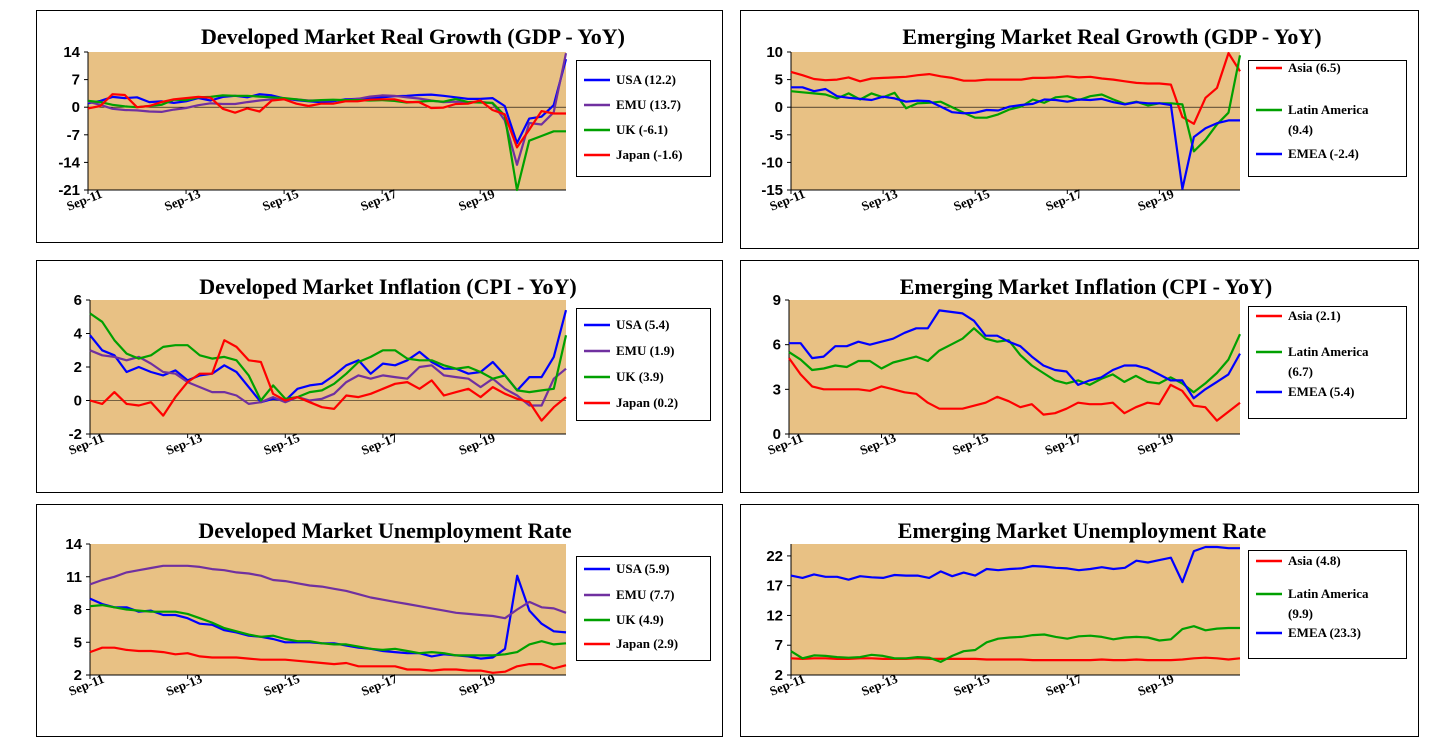  Describe the element at coordinates (642, 324) in the screenshot. I see `legend-label: USA (5.4)` at that location.